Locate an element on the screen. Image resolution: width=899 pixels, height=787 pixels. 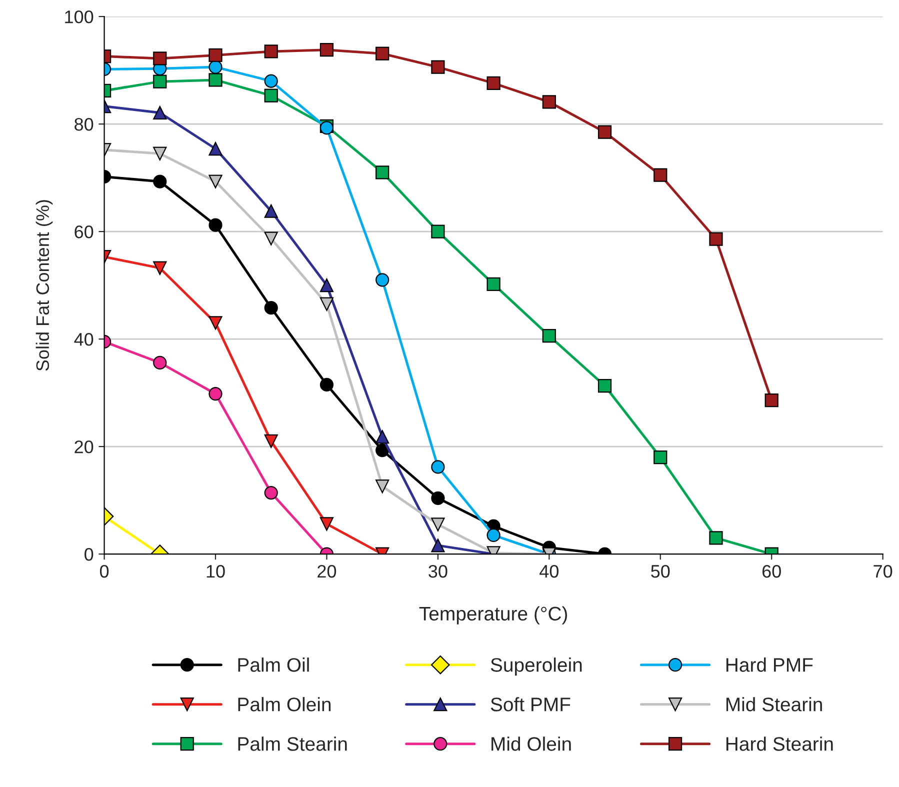
x-tick-label: 30 is located at coordinates (438, 571).